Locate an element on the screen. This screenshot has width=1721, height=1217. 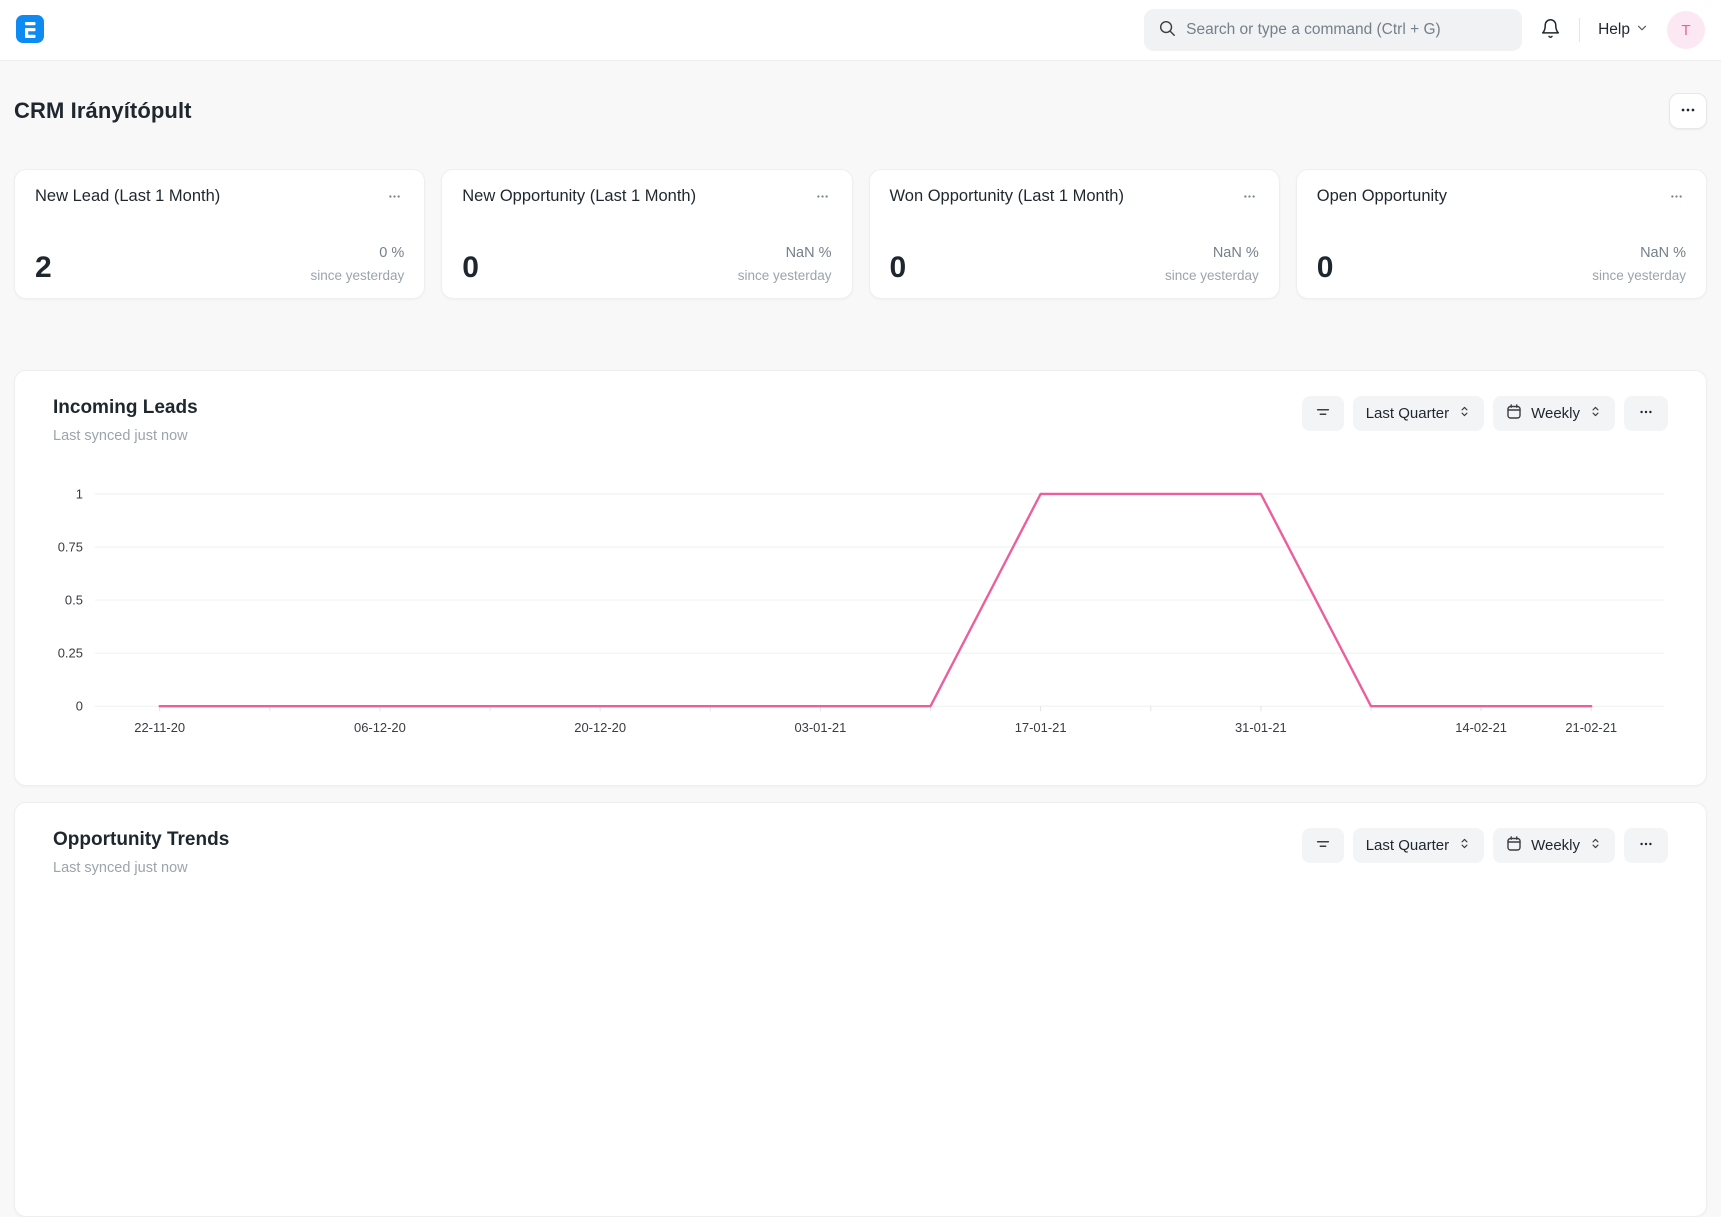
page-menu-button is located at coordinates (1688, 111).